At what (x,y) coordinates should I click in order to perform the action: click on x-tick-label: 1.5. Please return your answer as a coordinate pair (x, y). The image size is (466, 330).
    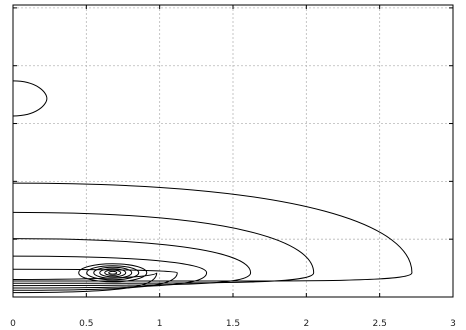
    Looking at the image, I should click on (233, 324).